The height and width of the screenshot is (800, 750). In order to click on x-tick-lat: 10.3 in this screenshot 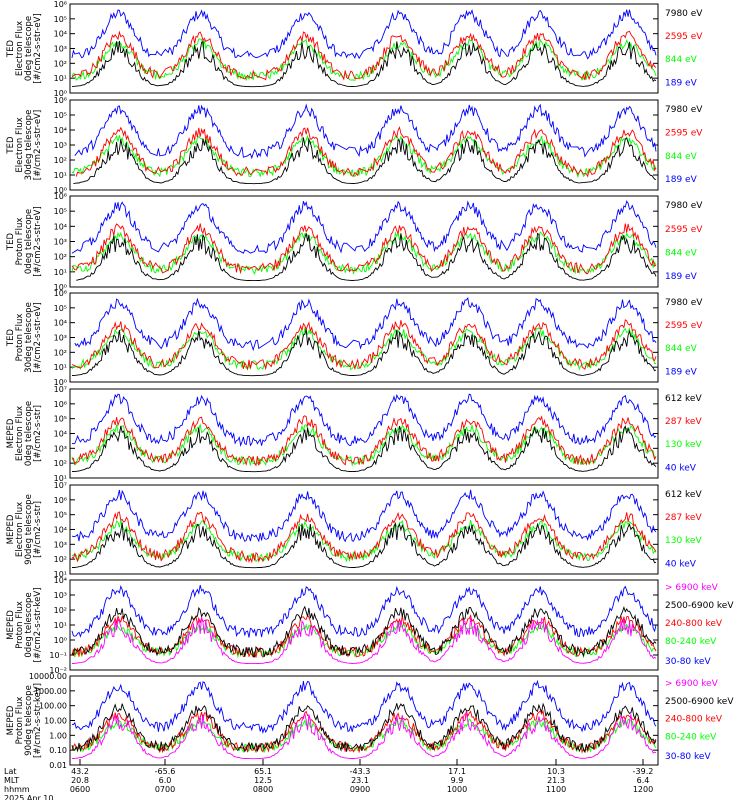, I will do `click(556, 771)`.